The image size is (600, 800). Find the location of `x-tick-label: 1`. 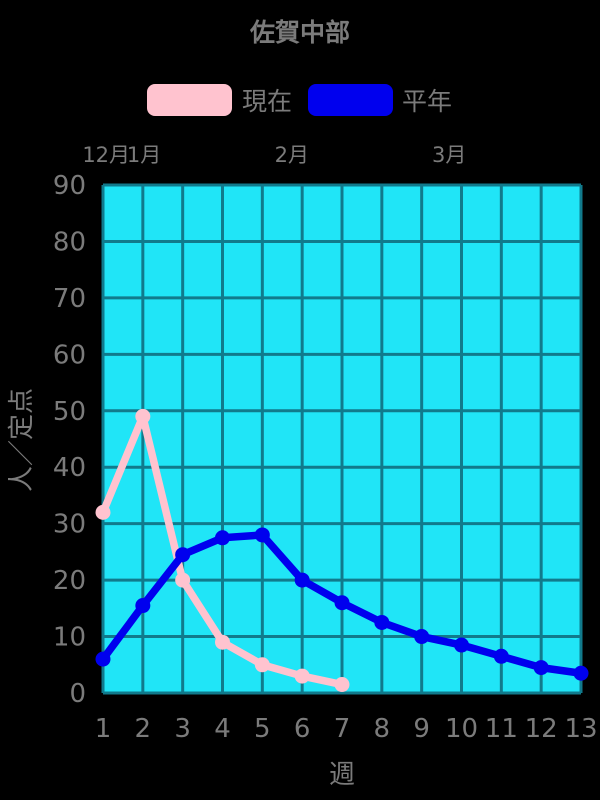

x-tick-label: 1 is located at coordinates (103, 729).